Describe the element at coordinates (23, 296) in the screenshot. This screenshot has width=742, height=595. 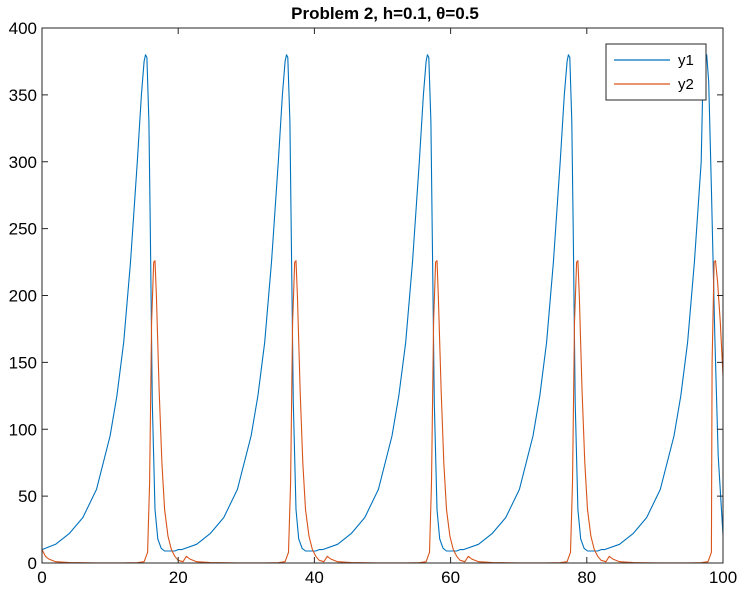
I see `y-tick-label: 200` at that location.